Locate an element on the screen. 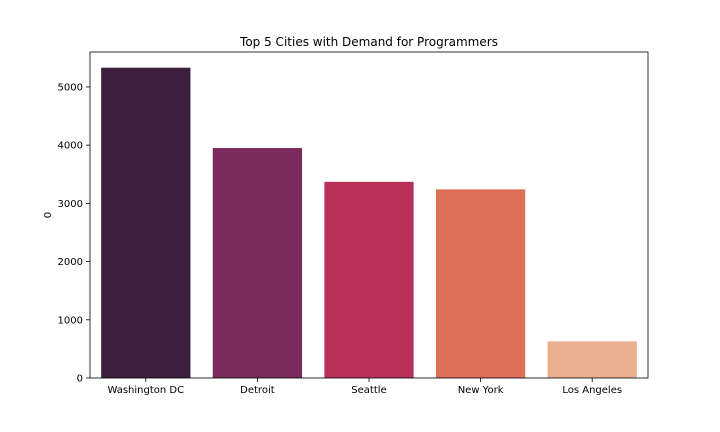 Image resolution: width=720 pixels, height=432 pixels. y-axis-label: 0 is located at coordinates (48, 215).